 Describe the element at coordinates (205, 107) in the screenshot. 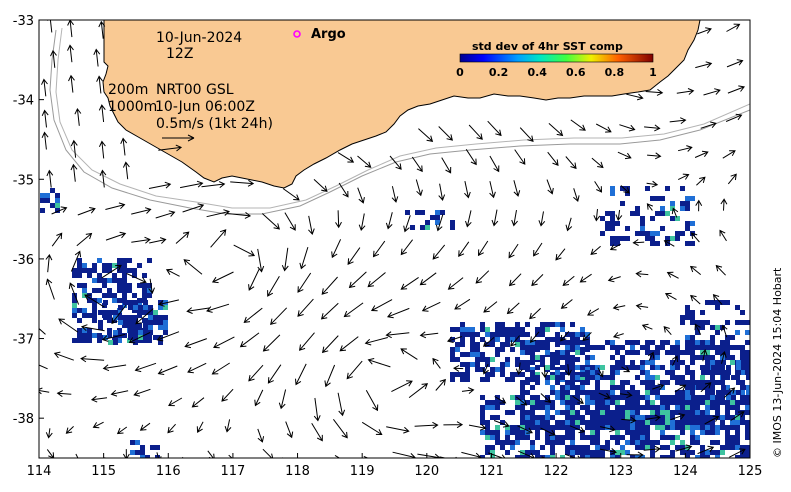

I see `product-time-label: 10-Jun 06:00Z` at that location.